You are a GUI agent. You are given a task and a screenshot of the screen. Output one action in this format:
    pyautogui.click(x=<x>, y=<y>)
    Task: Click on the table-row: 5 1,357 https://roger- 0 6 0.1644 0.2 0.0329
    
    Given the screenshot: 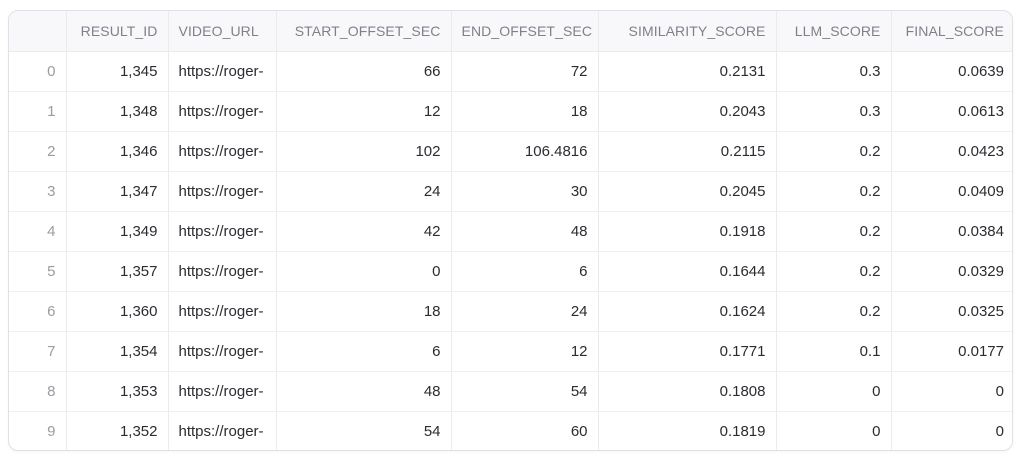 What is the action you would take?
    pyautogui.click(x=510, y=271)
    